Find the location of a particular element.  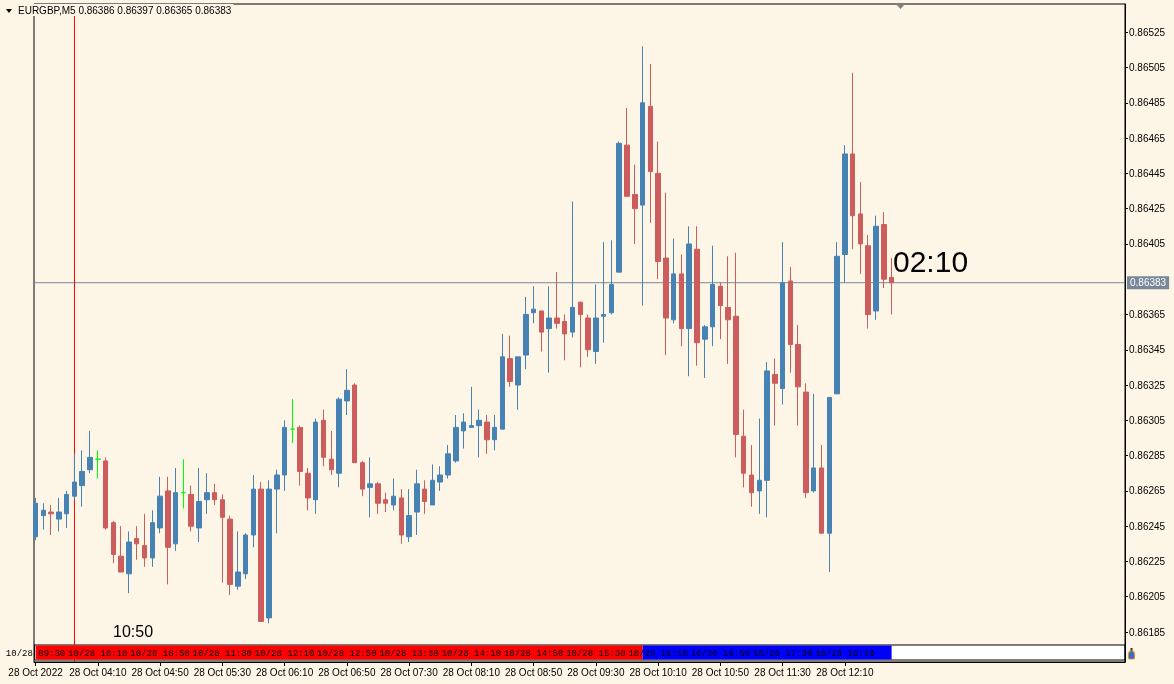

x-tick-label: 28 Oct 11:30 is located at coordinates (783, 672).